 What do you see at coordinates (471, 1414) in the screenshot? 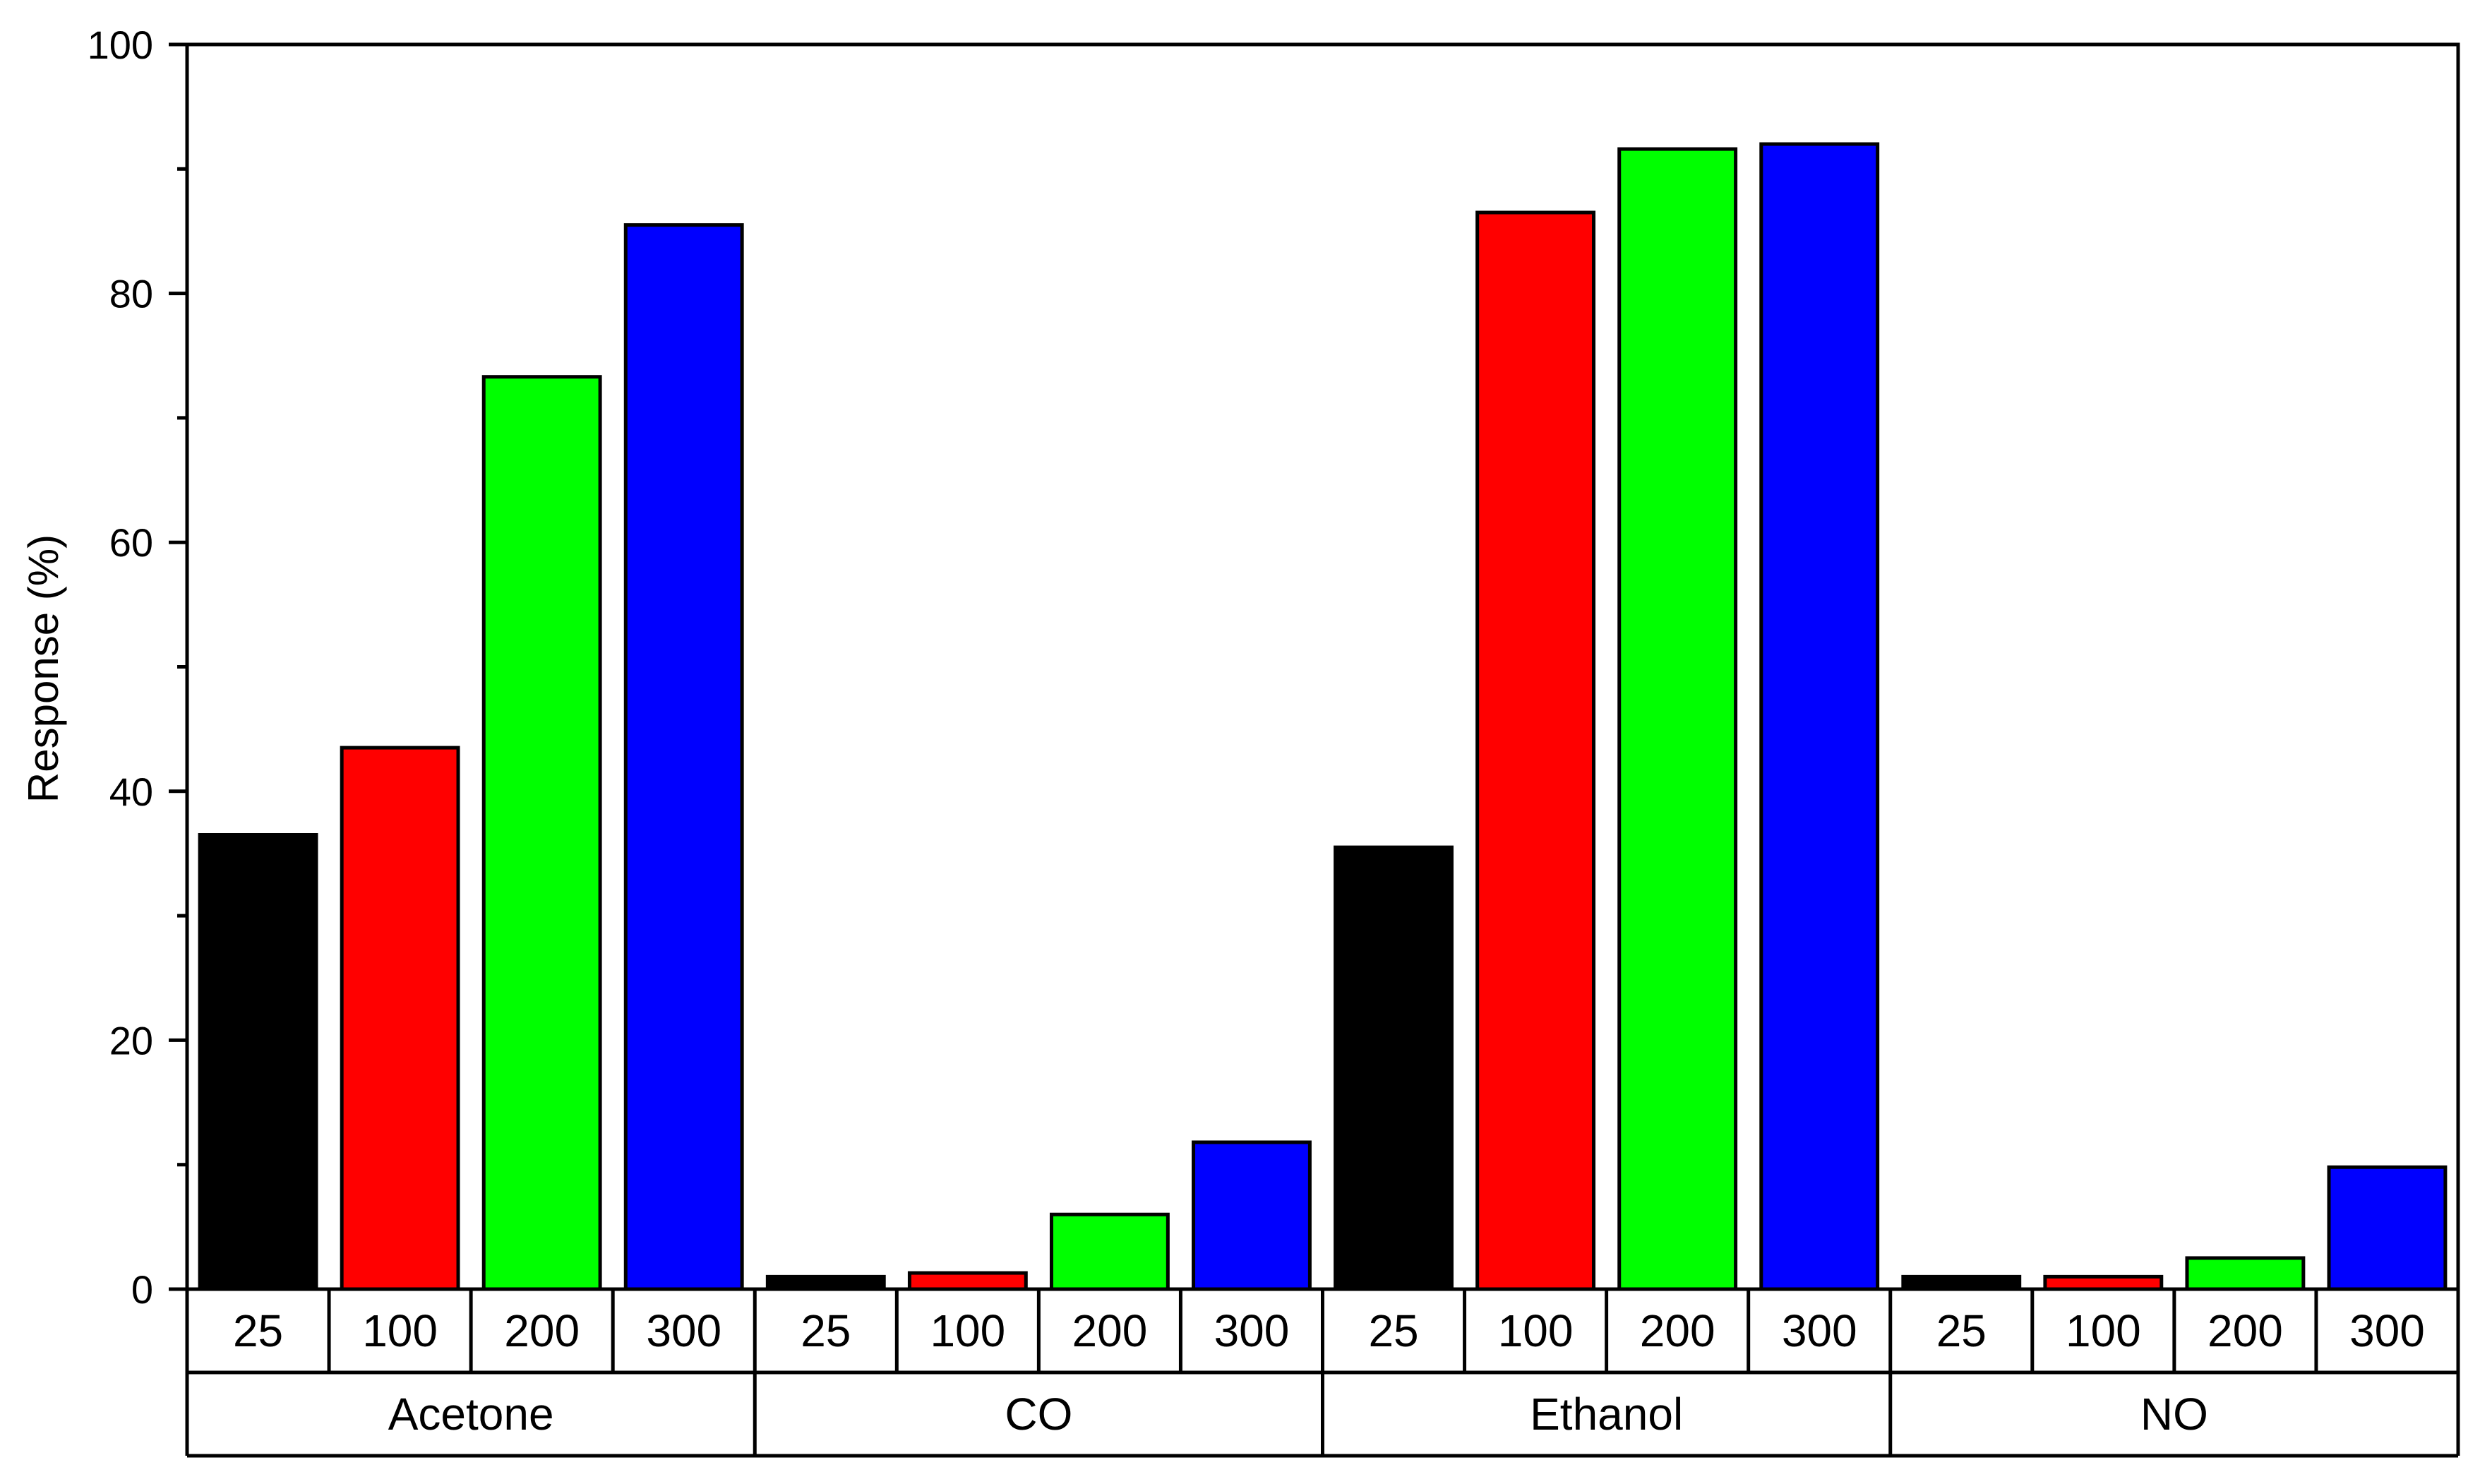
I see `group-label-acetone: Acetone` at bounding box center [471, 1414].